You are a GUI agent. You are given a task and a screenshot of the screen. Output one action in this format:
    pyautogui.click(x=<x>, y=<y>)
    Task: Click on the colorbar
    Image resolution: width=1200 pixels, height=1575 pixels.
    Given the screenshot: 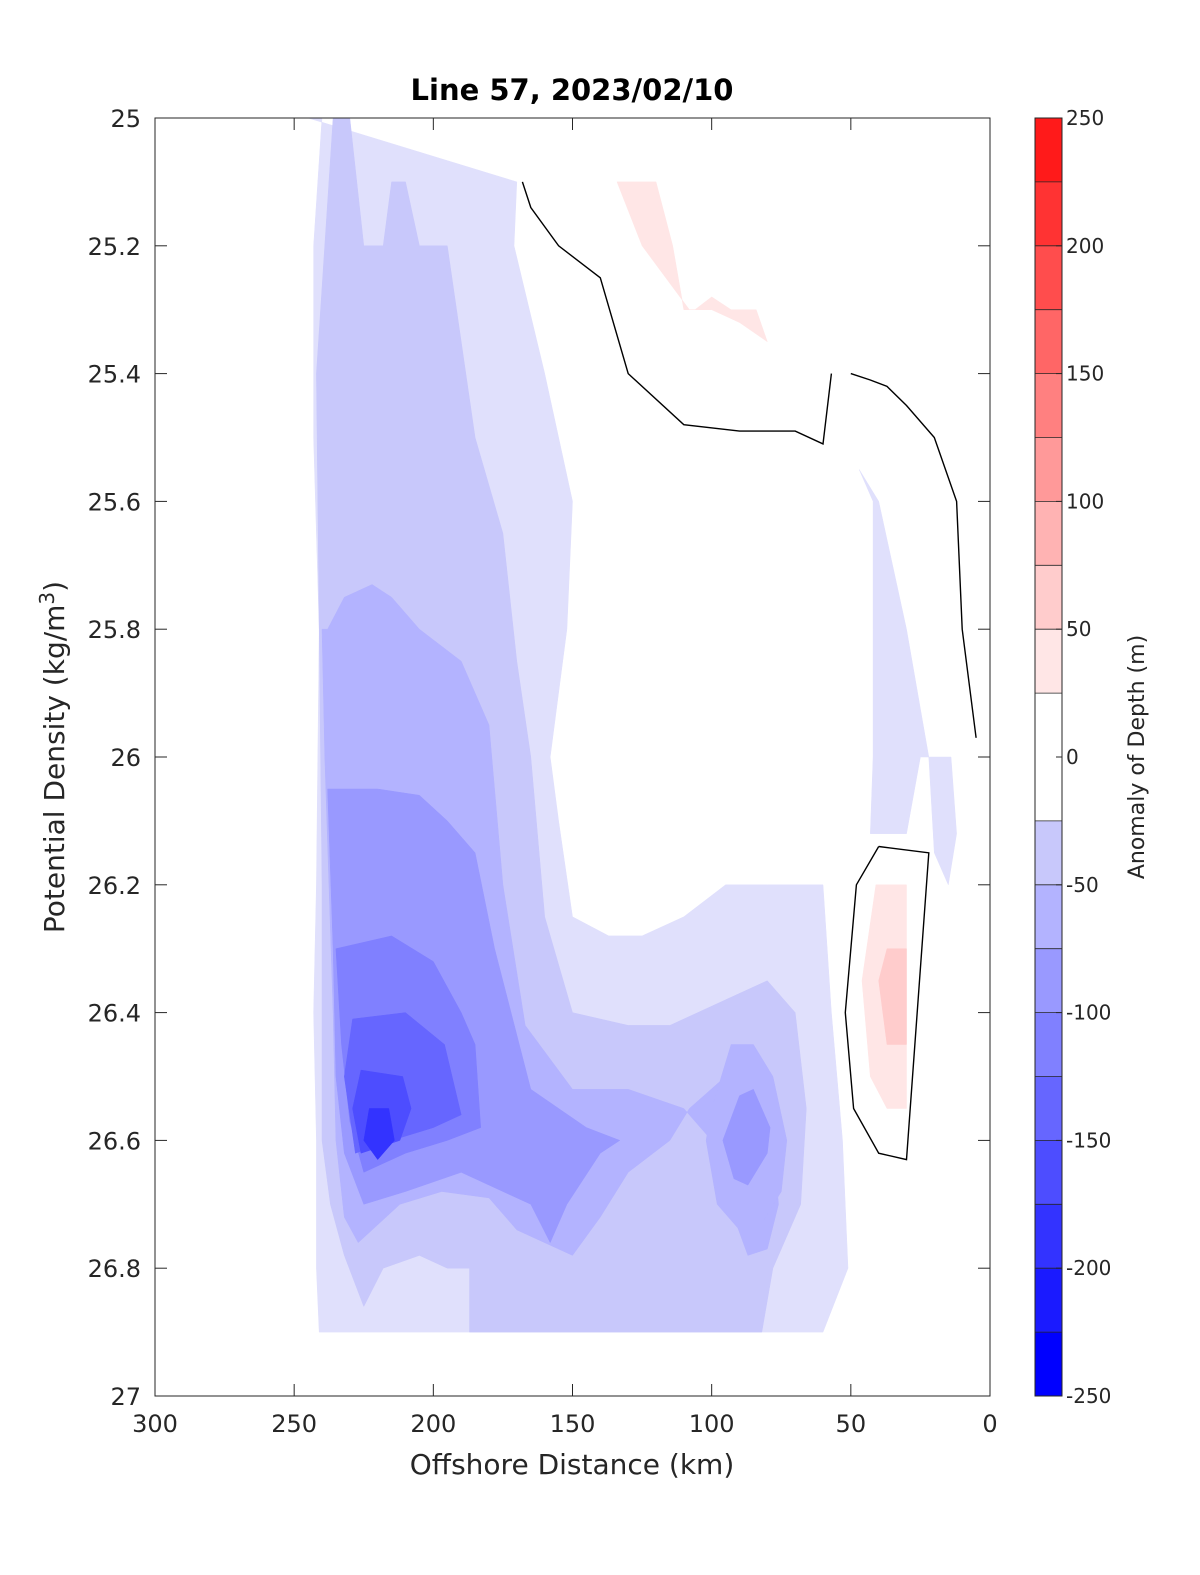 What is the action you would take?
    pyautogui.click(x=1048, y=757)
    